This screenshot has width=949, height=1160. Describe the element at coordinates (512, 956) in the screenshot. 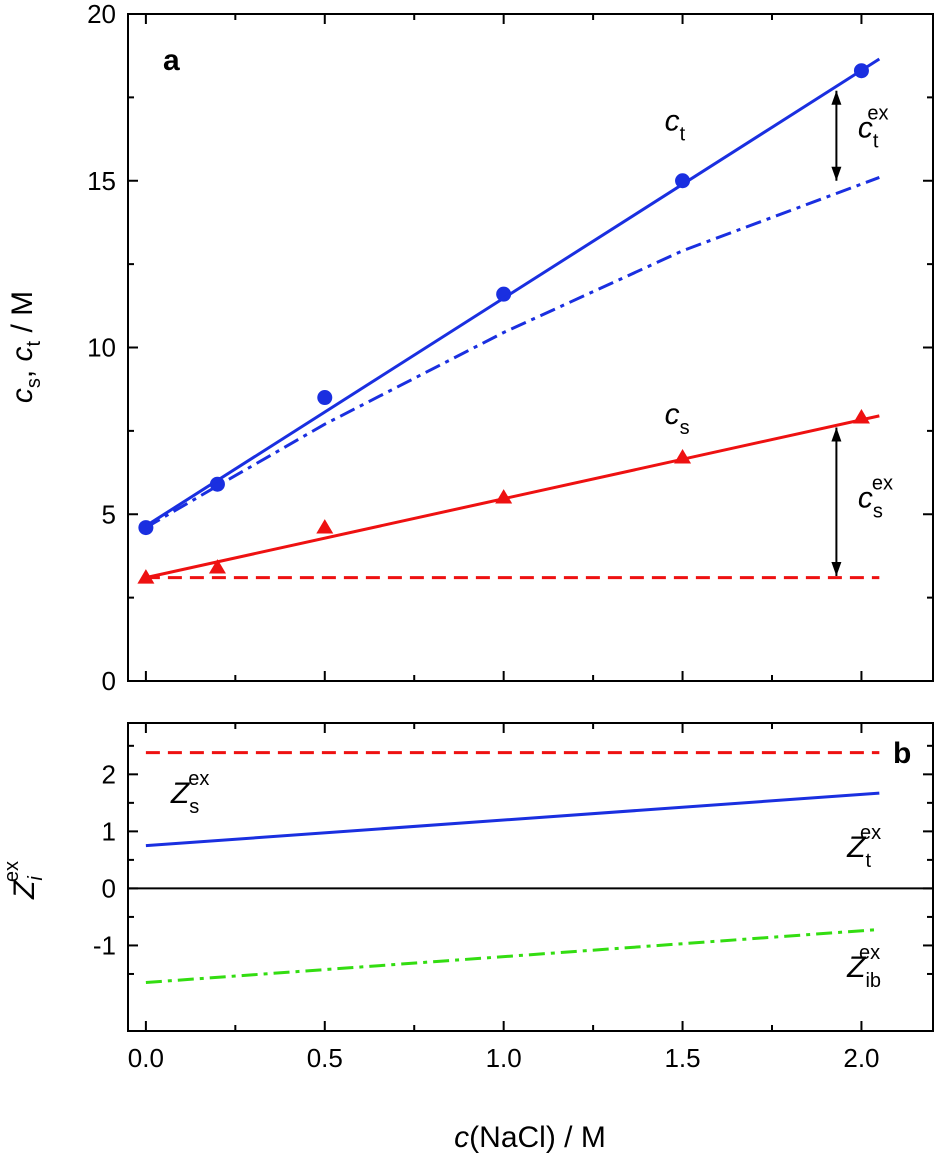

I see `panel-b-zib-line` at that location.